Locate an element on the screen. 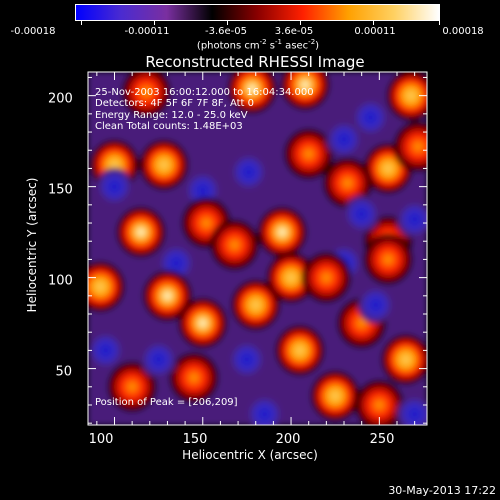  colorbar-gradient is located at coordinates (257, 12).